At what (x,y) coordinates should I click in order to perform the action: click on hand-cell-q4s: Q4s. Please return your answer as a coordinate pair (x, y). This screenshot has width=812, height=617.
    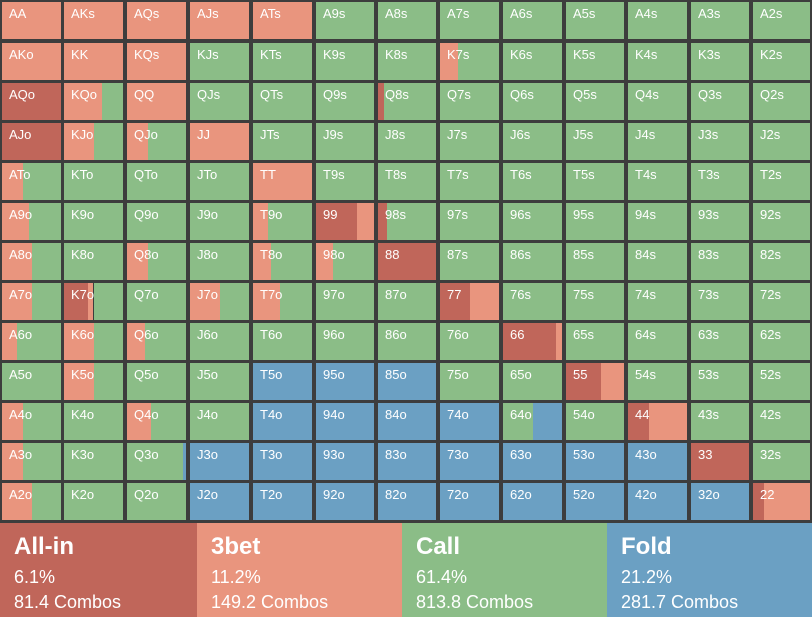
    Looking at the image, I should click on (657, 101).